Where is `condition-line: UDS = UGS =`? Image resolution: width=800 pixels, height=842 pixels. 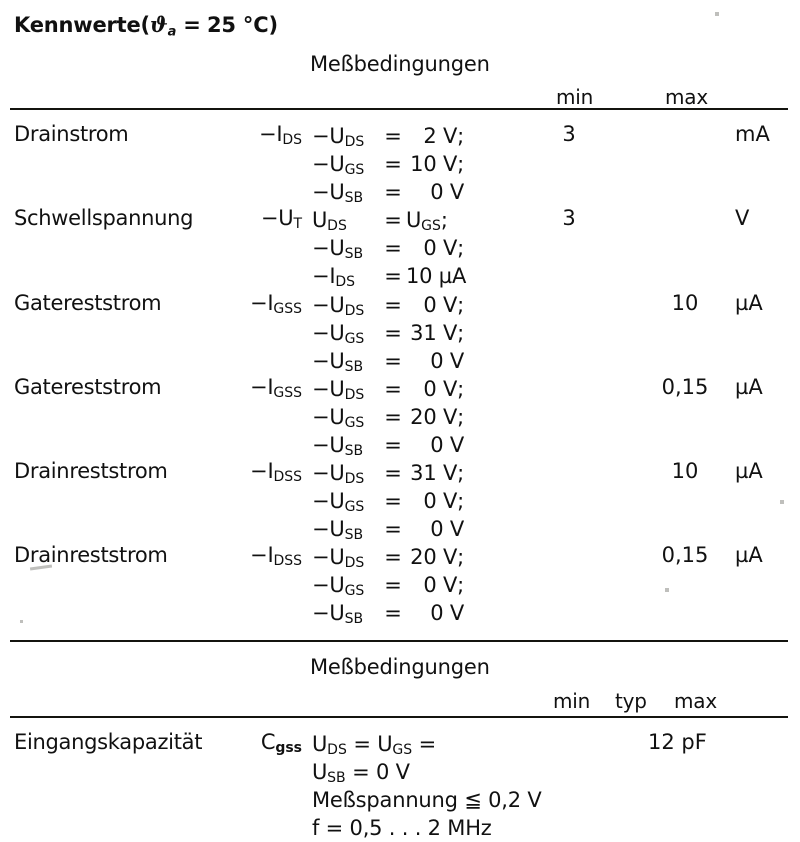
condition-line: UDS = UGS = is located at coordinates (427, 744).